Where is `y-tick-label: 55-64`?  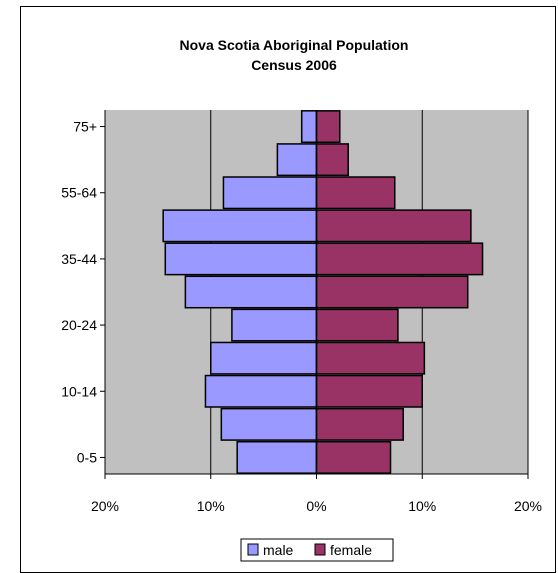 y-tick-label: 55-64 is located at coordinates (79, 193).